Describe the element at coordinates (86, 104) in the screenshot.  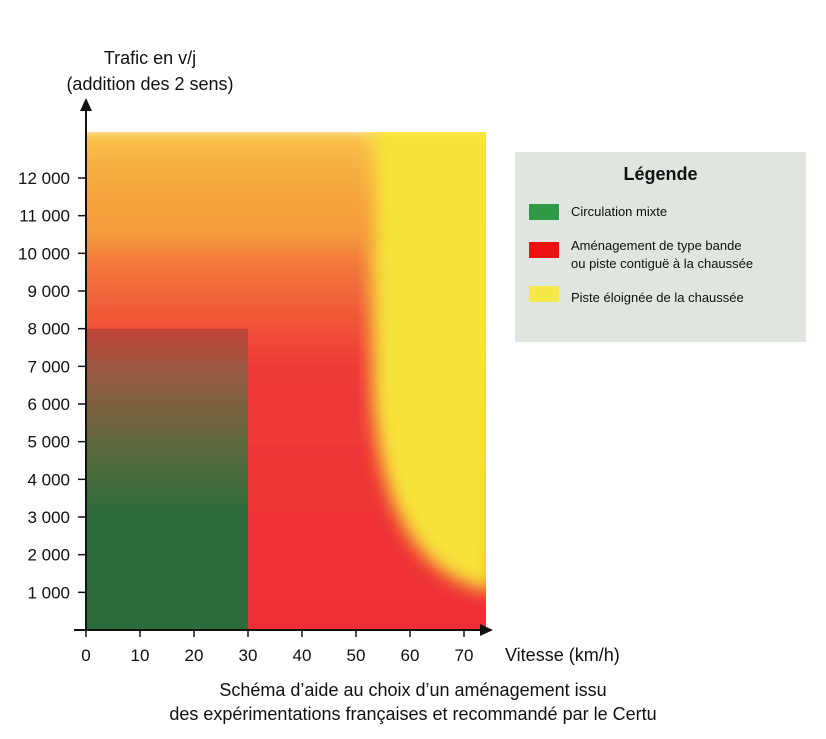
I see `y-axis-arrowhead` at that location.